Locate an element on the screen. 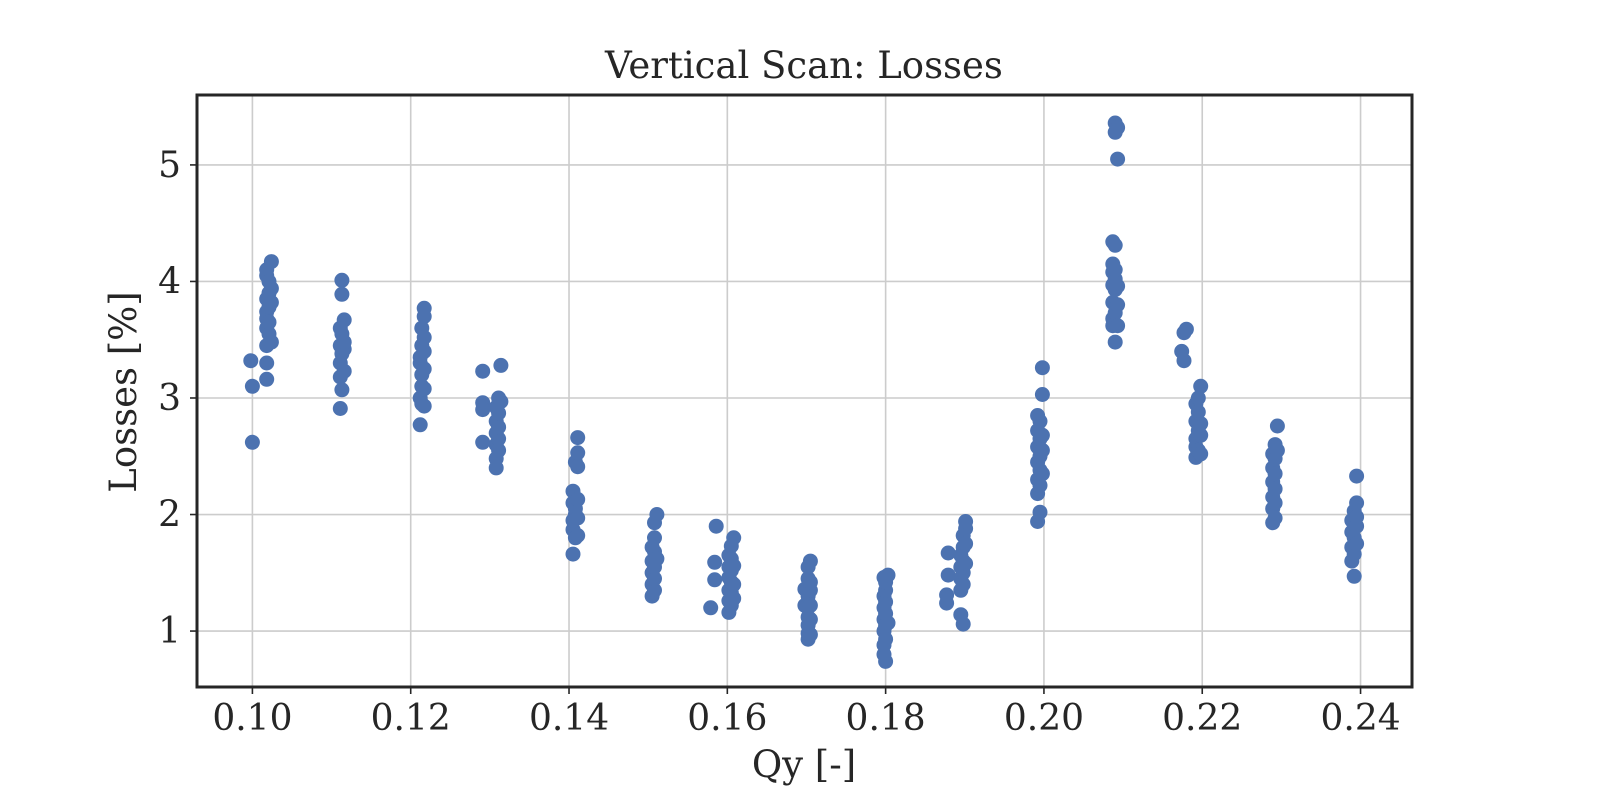 The width and height of the screenshot is (1600, 800). x-tick-label: 0.24 is located at coordinates (1360, 718).